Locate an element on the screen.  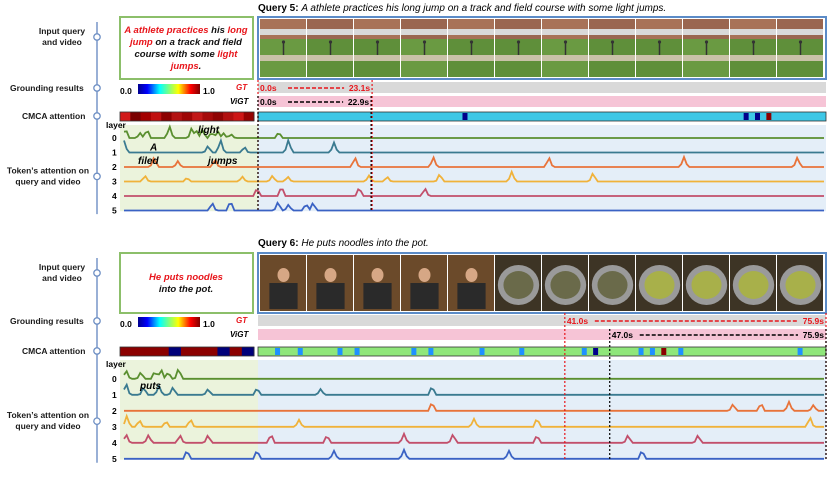
query-text-line: jump on a track and field is located at coordinates (185, 42).